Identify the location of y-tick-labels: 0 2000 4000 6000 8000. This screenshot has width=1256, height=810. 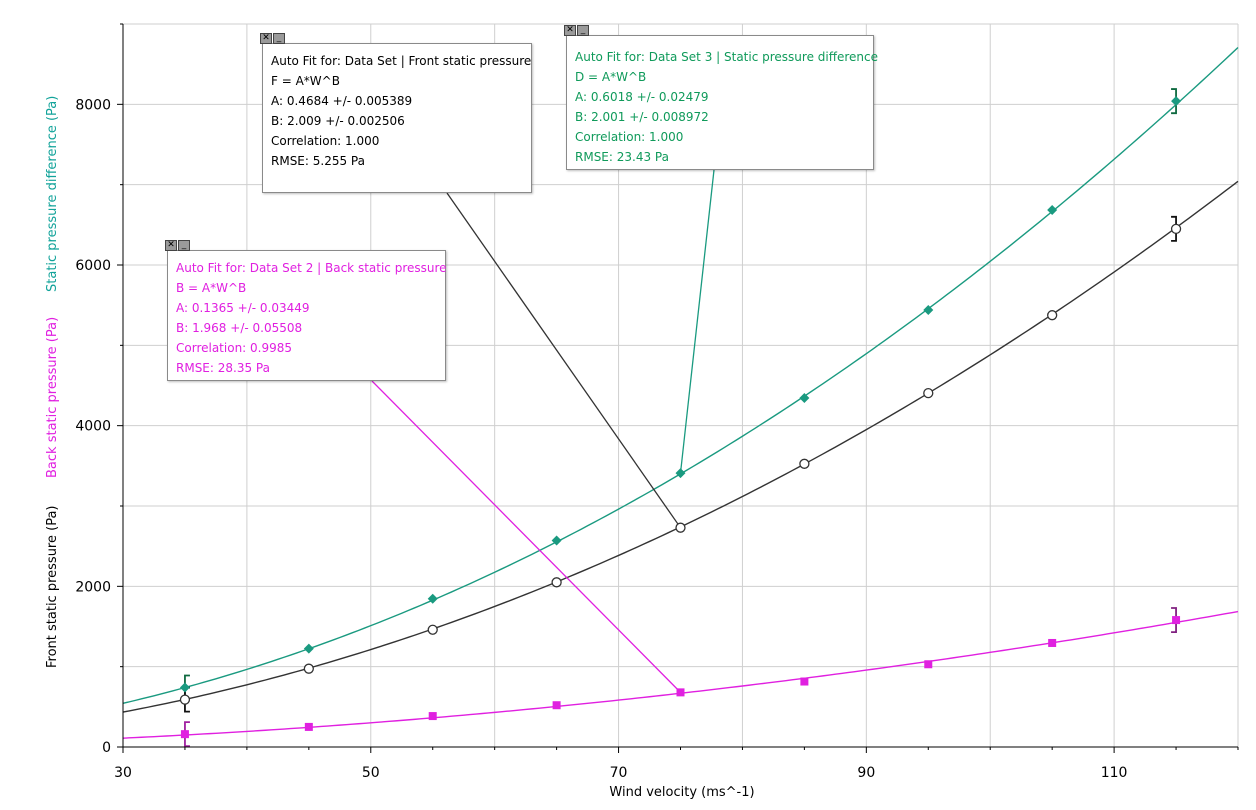
(93, 426).